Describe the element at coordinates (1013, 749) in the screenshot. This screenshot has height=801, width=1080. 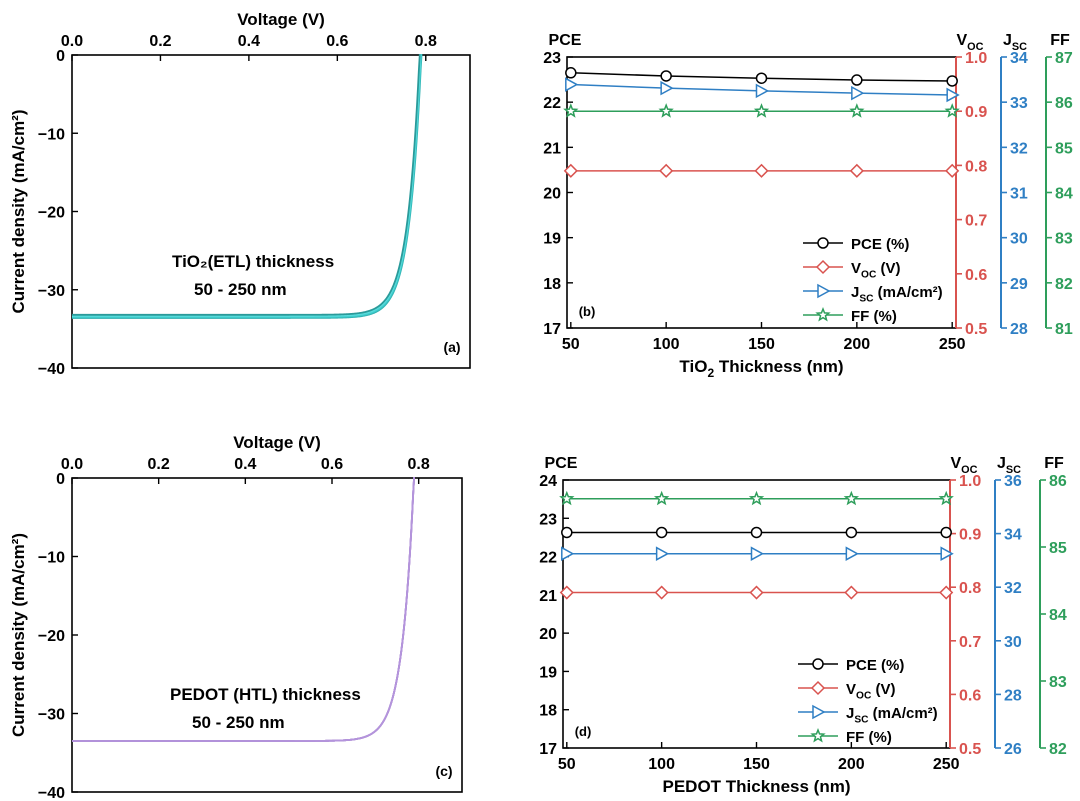
I see `jsc-tick-label: 26` at that location.